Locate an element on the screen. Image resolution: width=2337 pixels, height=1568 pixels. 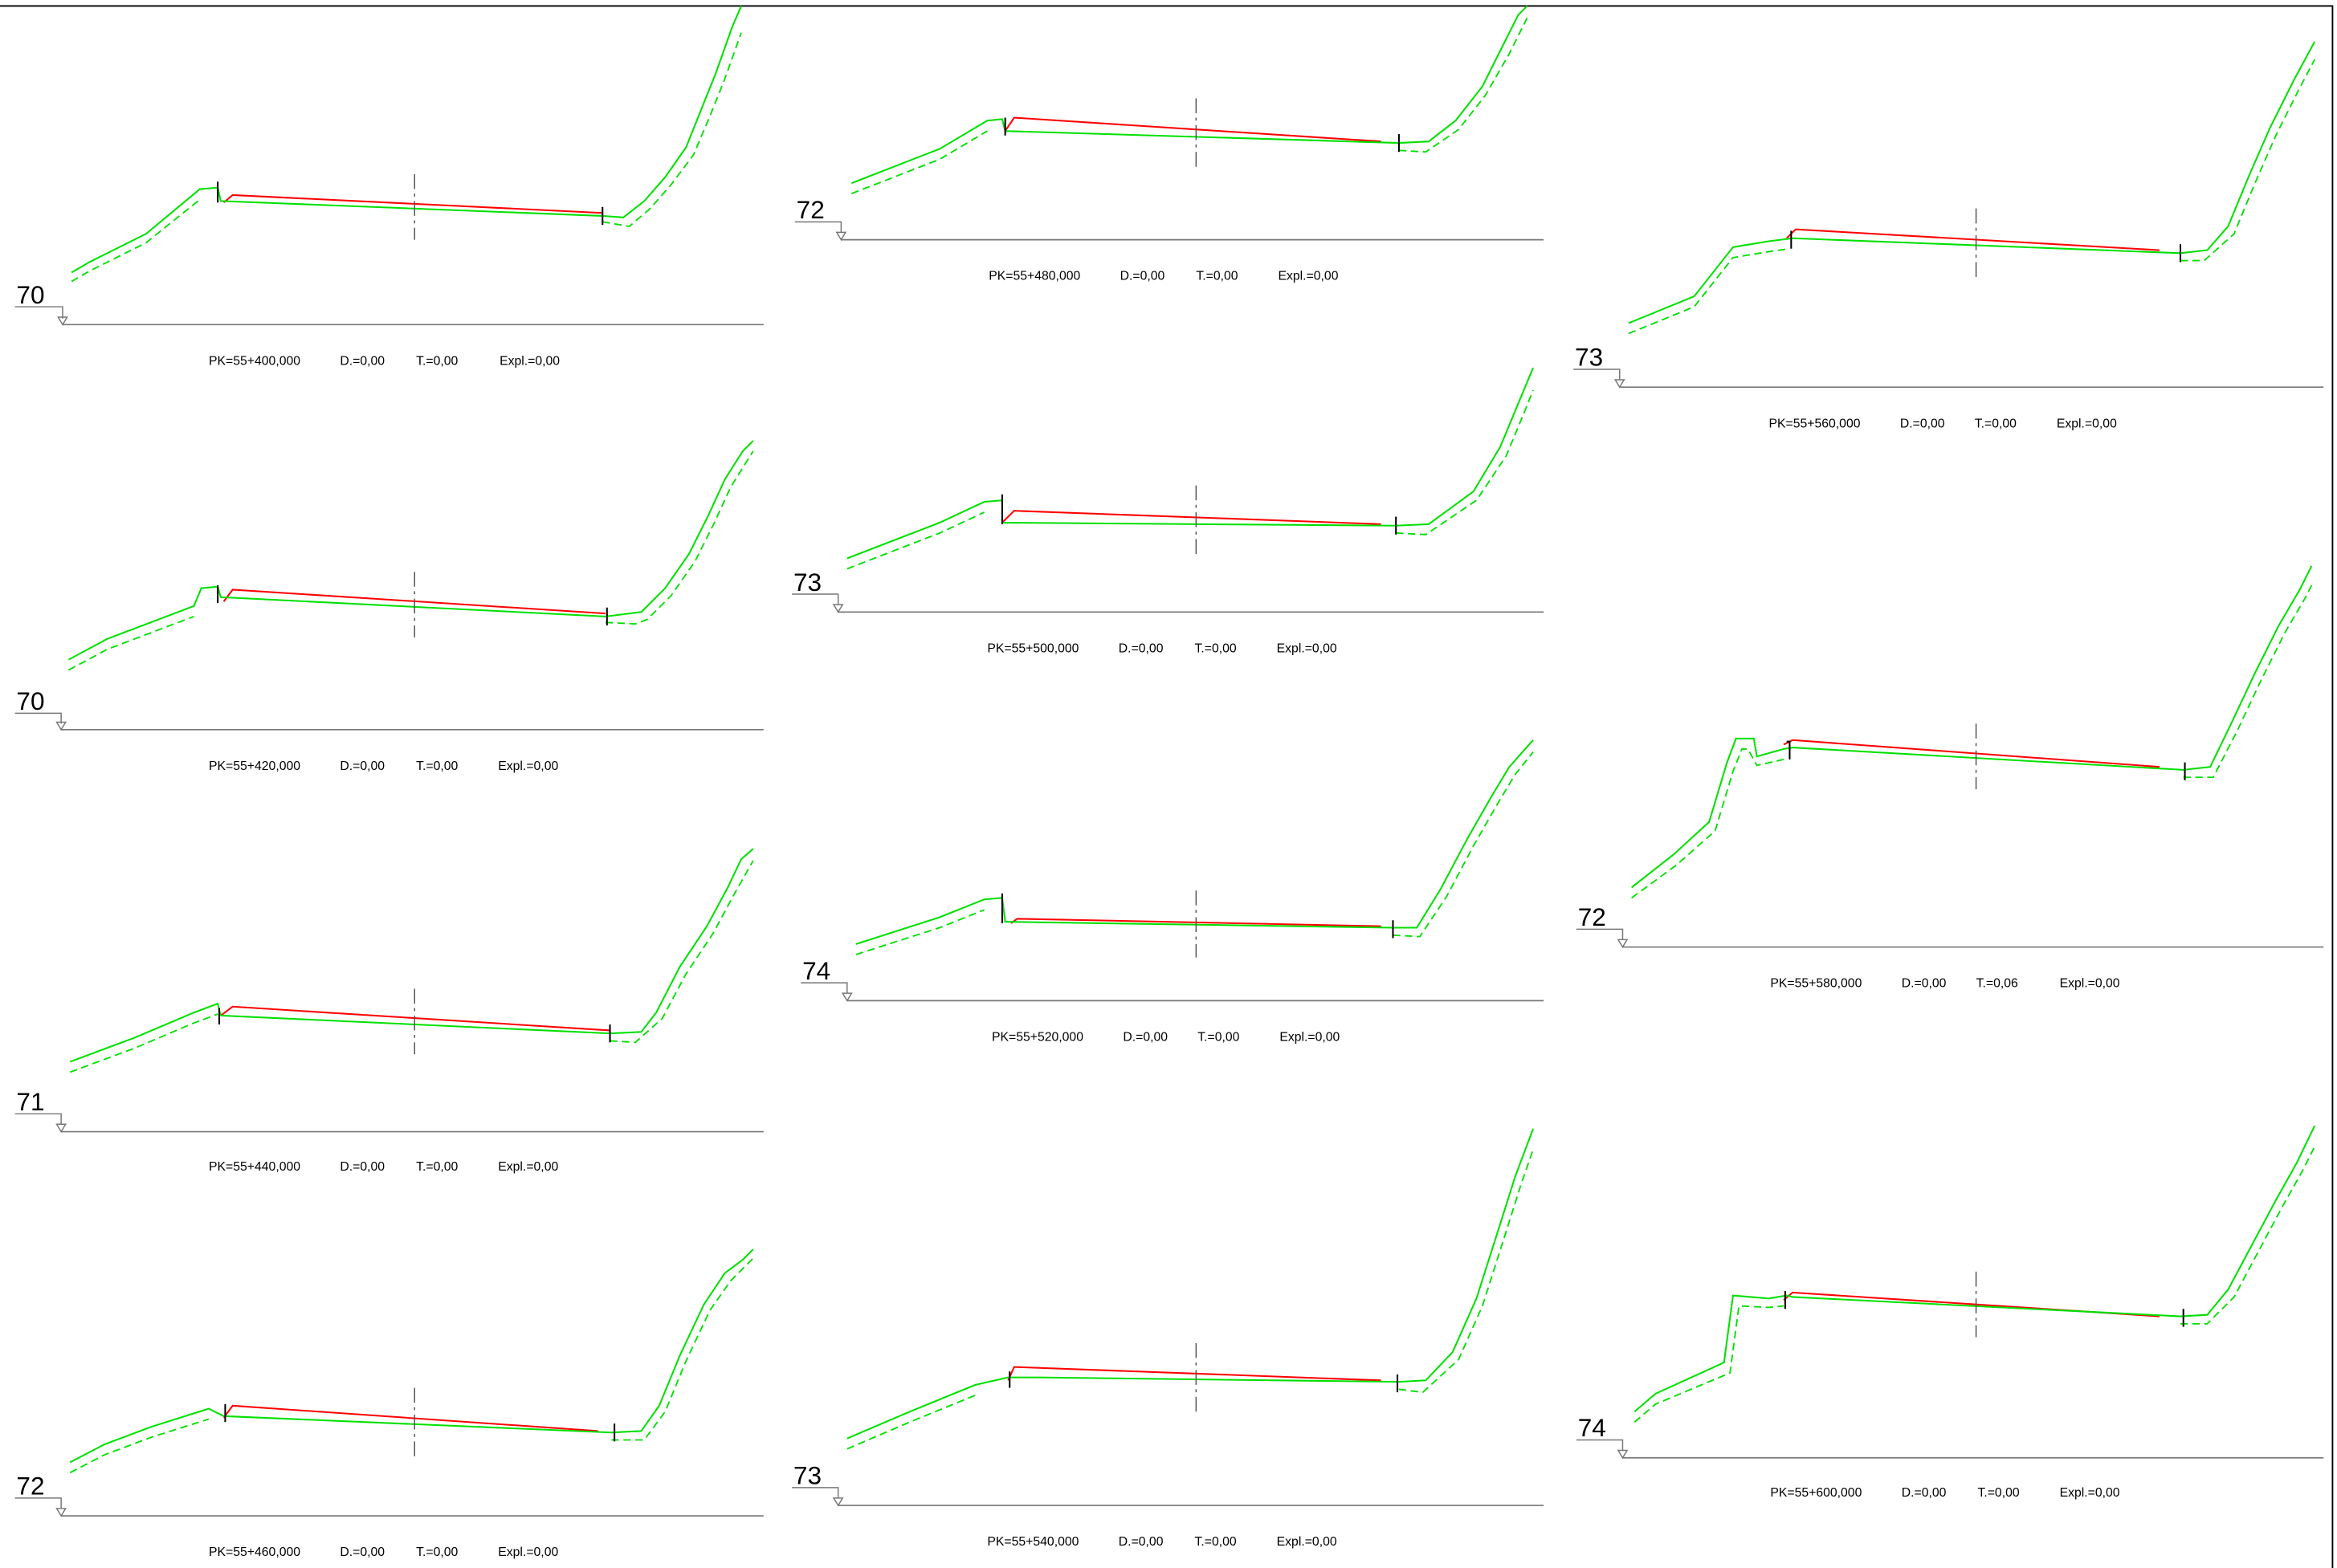
datum-elevation: 74 is located at coordinates (816, 970).